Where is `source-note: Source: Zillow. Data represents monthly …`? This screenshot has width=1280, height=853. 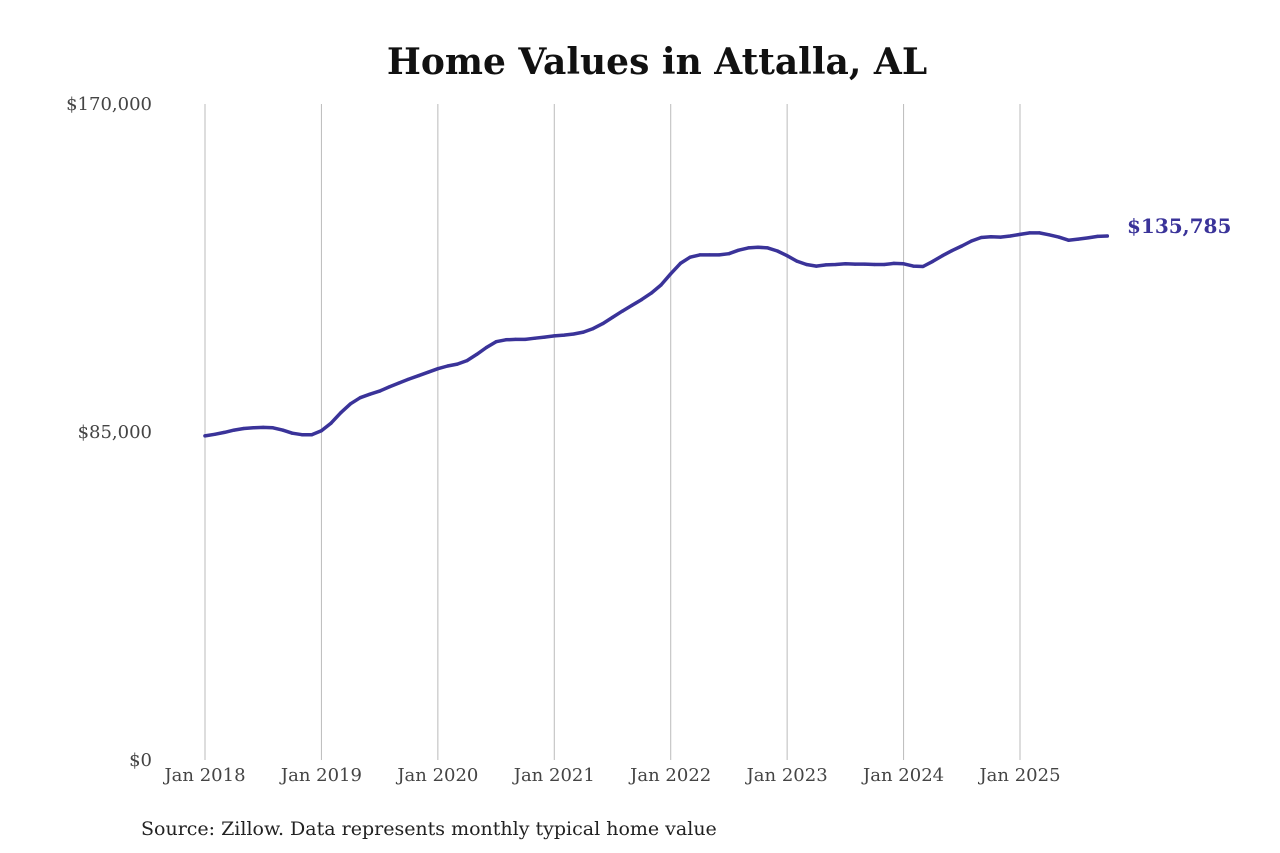
source-note: Source: Zillow. Data represents monthly … is located at coordinates (429, 829).